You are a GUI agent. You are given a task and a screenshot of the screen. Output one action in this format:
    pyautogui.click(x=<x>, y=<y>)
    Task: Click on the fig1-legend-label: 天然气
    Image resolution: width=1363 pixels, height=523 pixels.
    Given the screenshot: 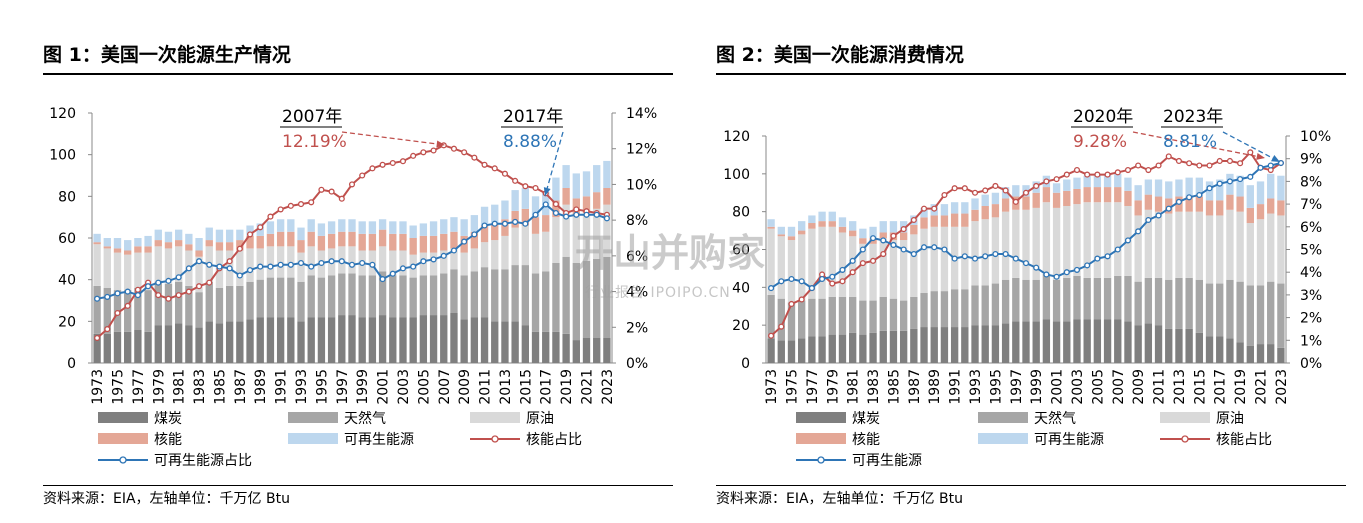 What is the action you would take?
    pyautogui.click(x=365, y=418)
    